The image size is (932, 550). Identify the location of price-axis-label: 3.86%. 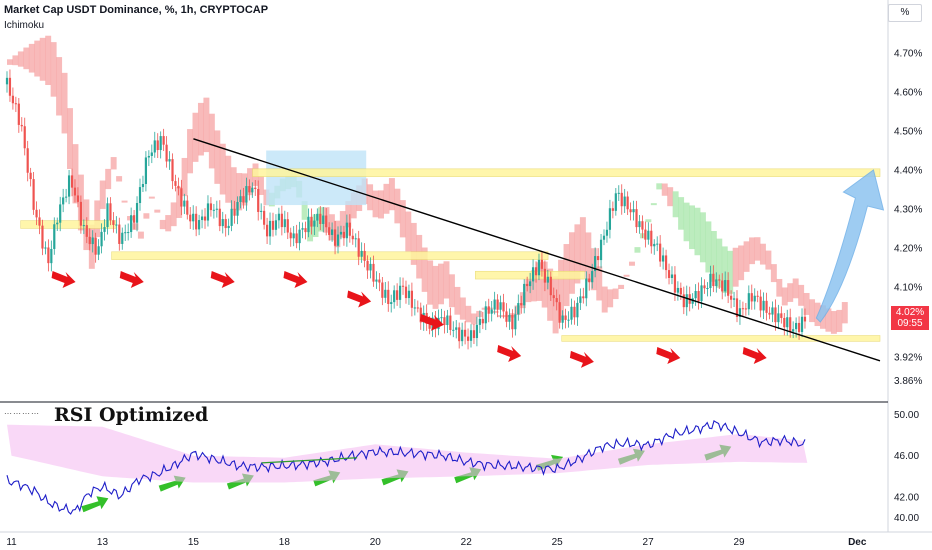
(908, 381).